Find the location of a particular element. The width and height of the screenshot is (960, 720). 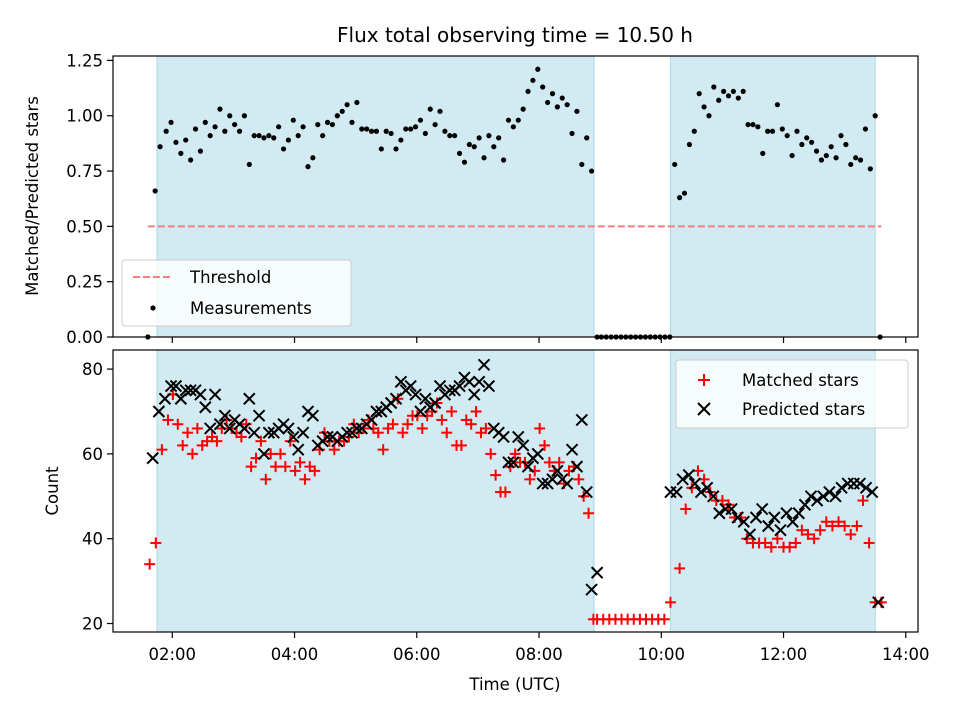

legend-matched-swatch is located at coordinates (704, 380).